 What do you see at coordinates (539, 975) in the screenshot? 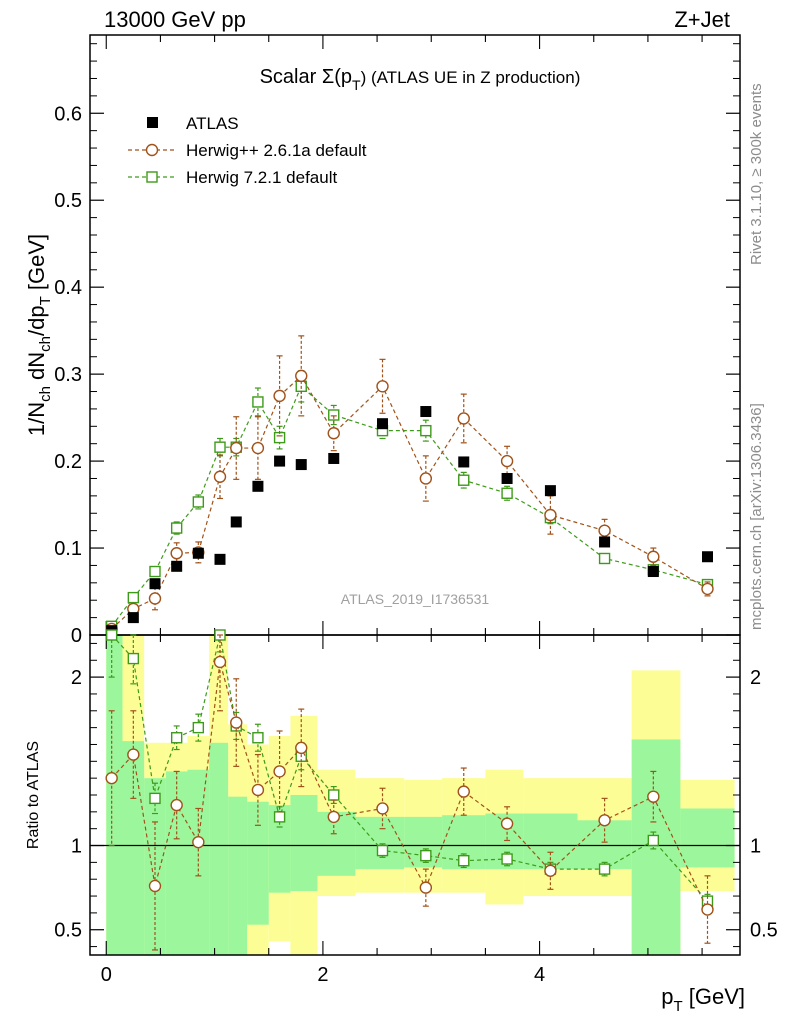
I see `x-tick-label-2: 4` at bounding box center [539, 975].